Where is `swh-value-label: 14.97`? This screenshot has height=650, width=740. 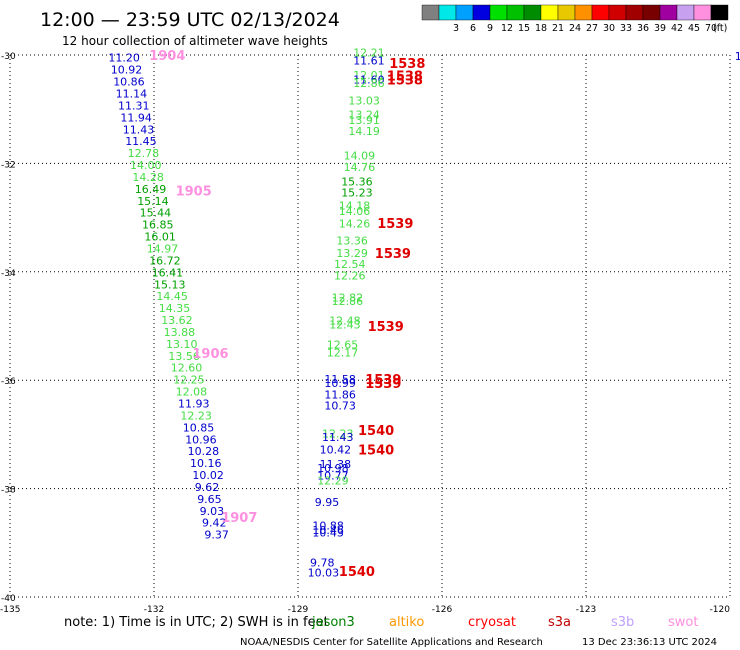 swh-value-label: 14.97 is located at coordinates (163, 248).